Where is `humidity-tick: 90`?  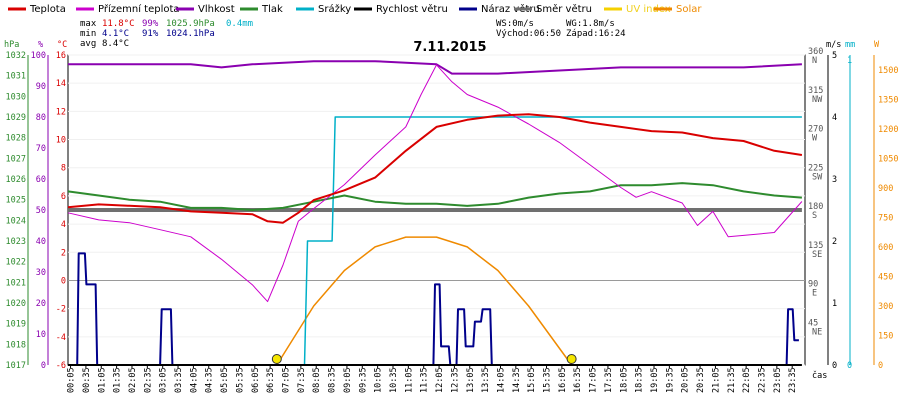 humidity-tick: 90 is located at coordinates (41, 87).